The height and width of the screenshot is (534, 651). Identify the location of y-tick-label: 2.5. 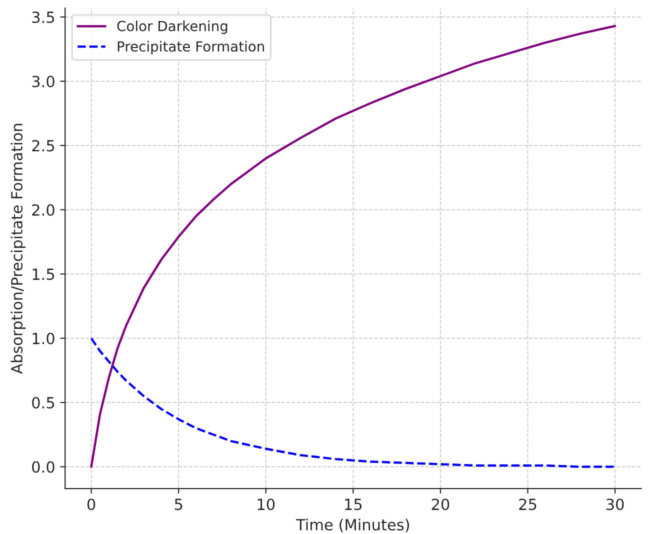
(43, 146).